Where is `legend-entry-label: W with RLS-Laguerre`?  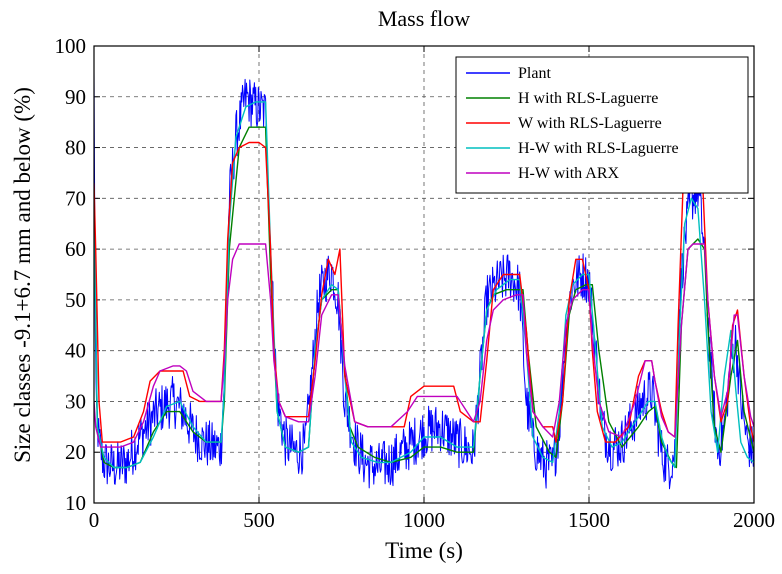
legend-entry-label: W with RLS-Laguerre is located at coordinates (590, 123).